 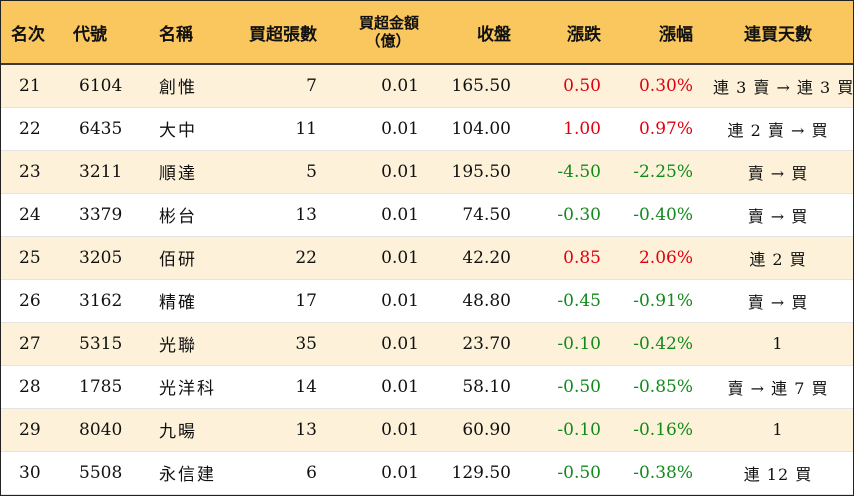 What do you see at coordinates (183, 472) in the screenshot?
I see `name-cell: 永信建` at bounding box center [183, 472].